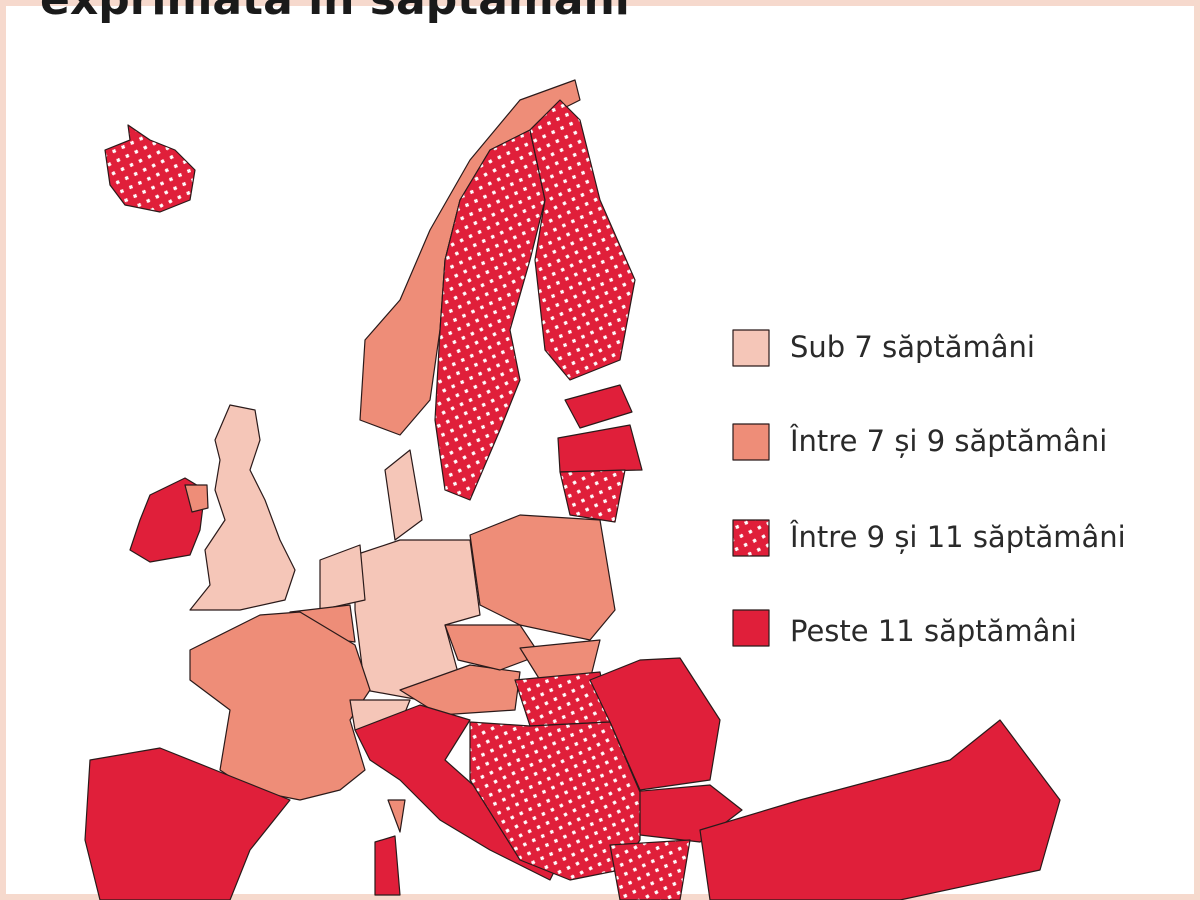  What do you see at coordinates (335, 12) in the screenshot?
I see `title: exprimată în săptămâni` at bounding box center [335, 12].